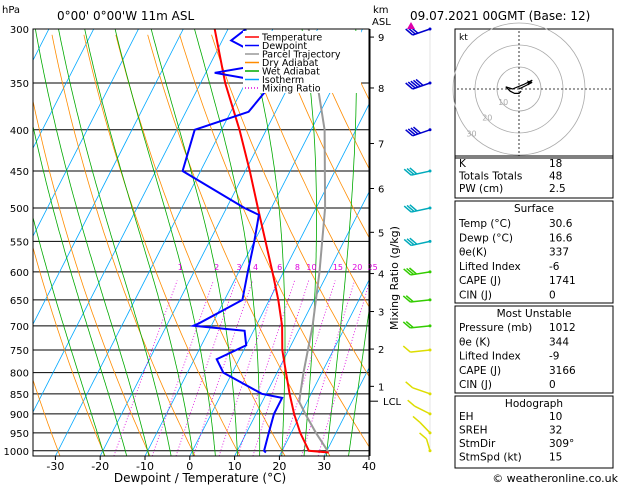 This screenshot has height=490, width=629. Describe the element at coordinates (561, 224) in the screenshot. I see `table-row-value: 30.6` at that location.